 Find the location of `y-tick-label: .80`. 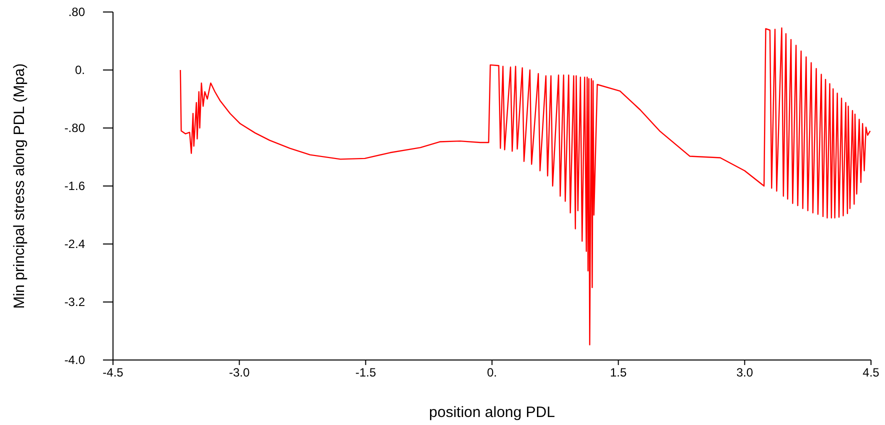

y-tick-label: .80 is located at coordinates (77, 11).